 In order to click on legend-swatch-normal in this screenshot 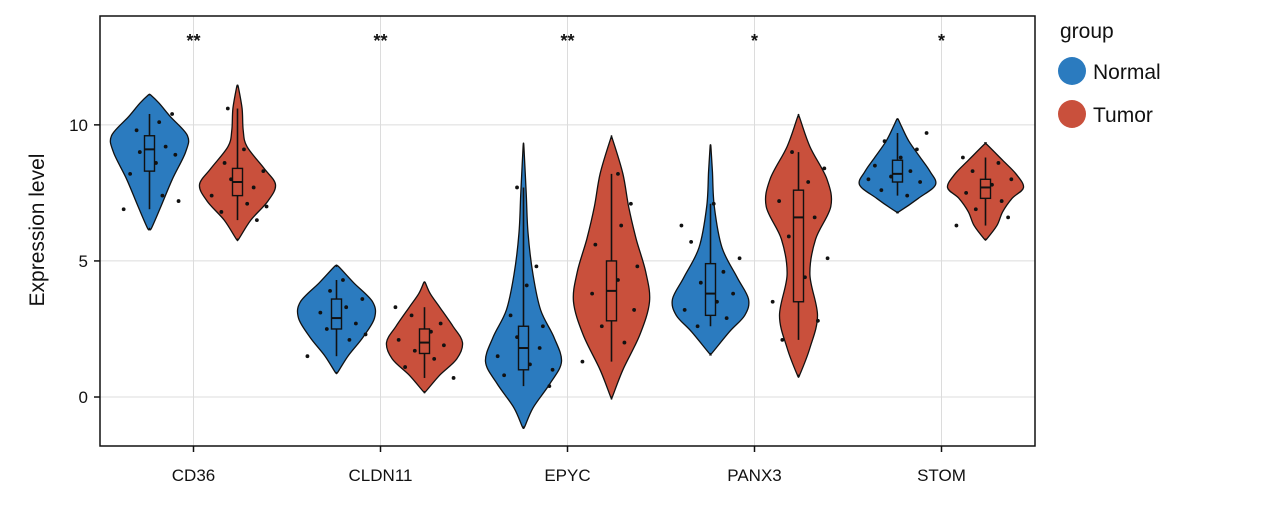, I will do `click(1072, 71)`.